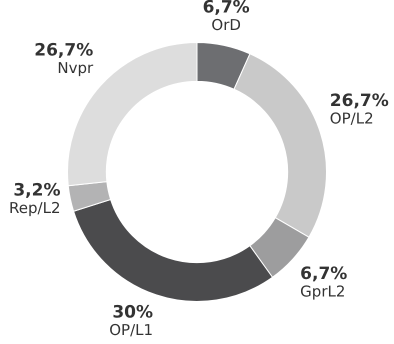 This screenshot has width=394, height=344. Describe the element at coordinates (323, 291) in the screenshot. I see `slice-label: GprL2` at that location.